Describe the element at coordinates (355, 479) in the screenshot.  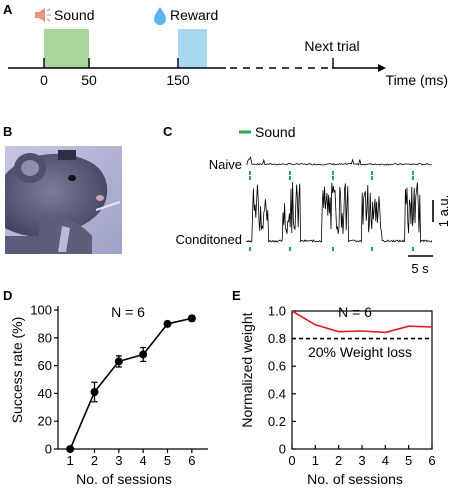
I see `chart-e-xlabel: No. of sessions` at that location.